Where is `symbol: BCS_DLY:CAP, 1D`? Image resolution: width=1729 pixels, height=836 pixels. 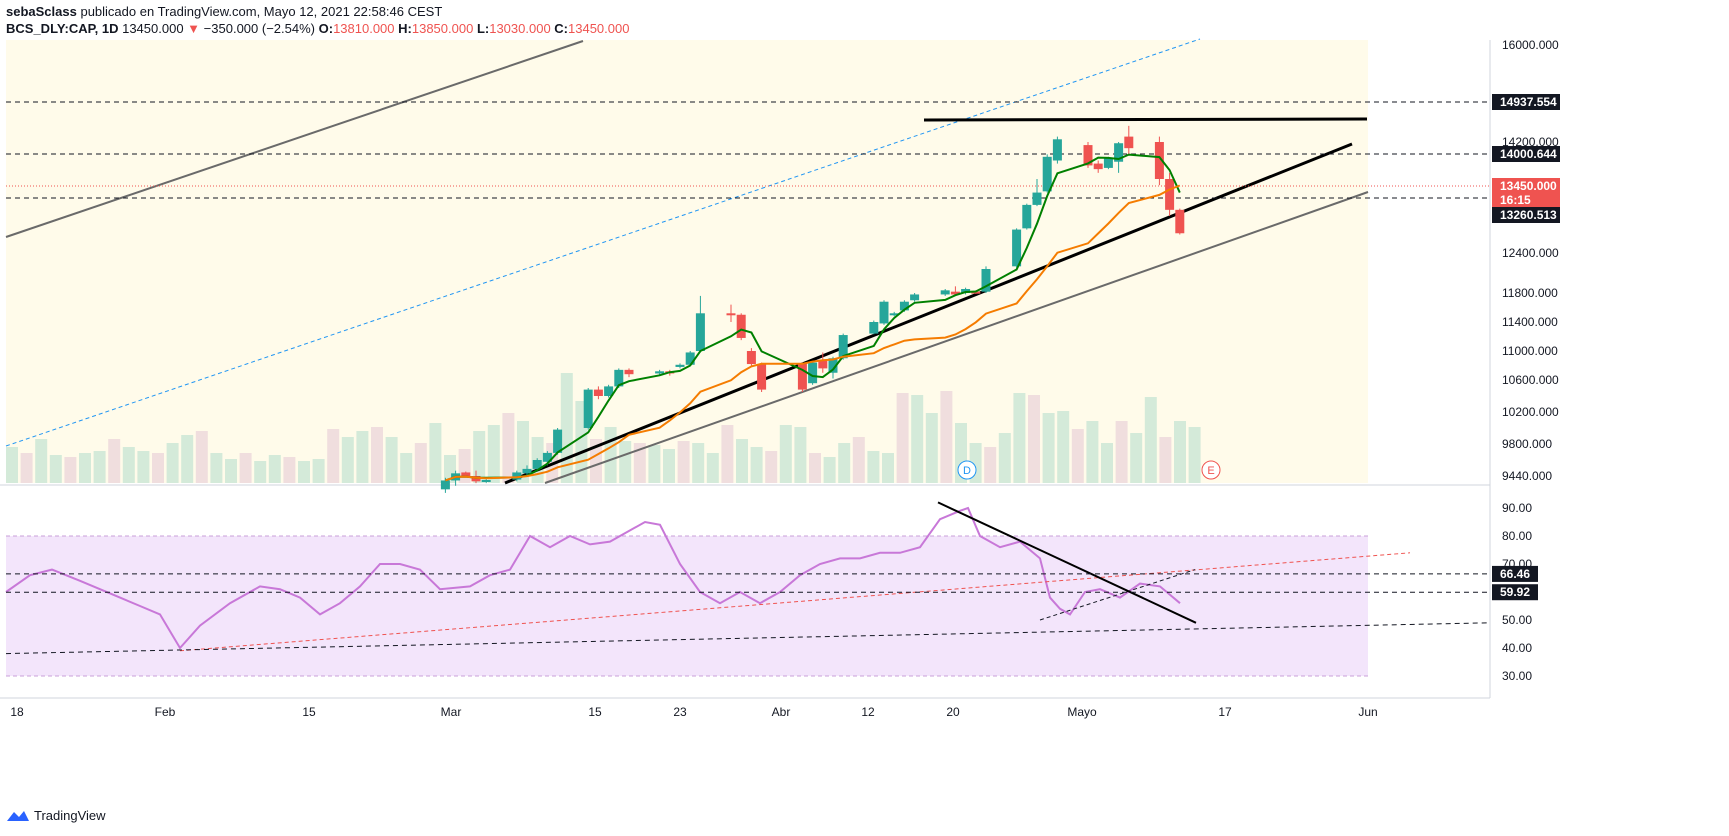 symbol: BCS_DLY:CAP, 1D is located at coordinates (62, 28).